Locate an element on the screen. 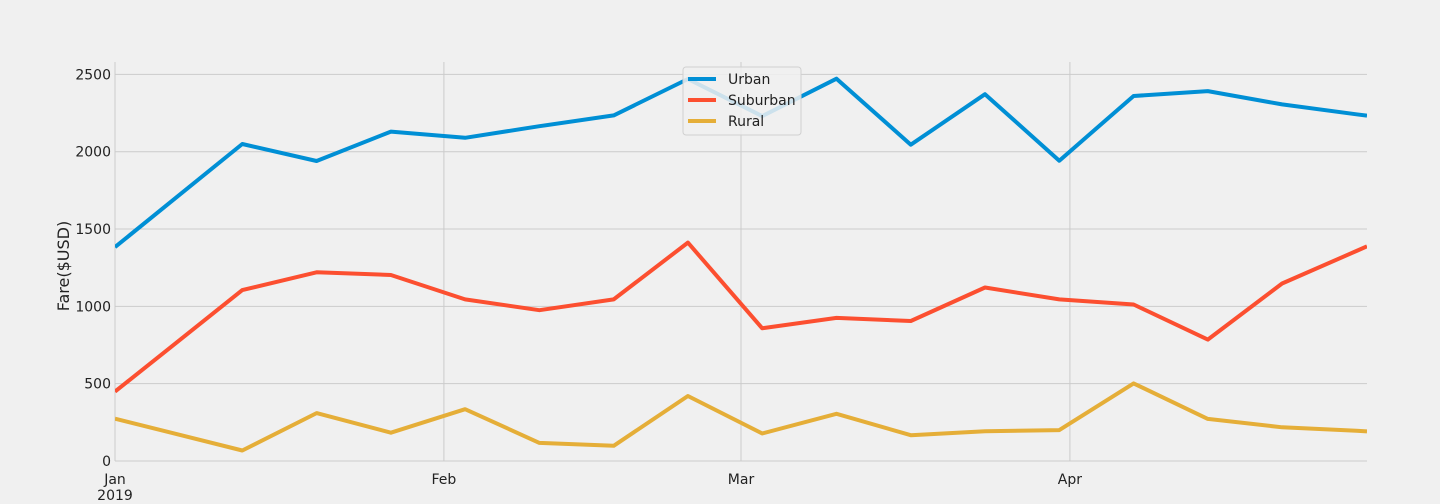  x-tick-sublabel: 2019 is located at coordinates (115, 496).